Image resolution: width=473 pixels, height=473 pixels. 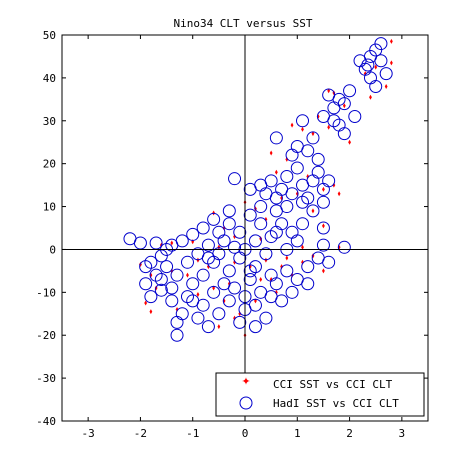 What do you see at coordinates (246, 403) in the screenshot?
I see `legend-circle-marker` at bounding box center [246, 403].